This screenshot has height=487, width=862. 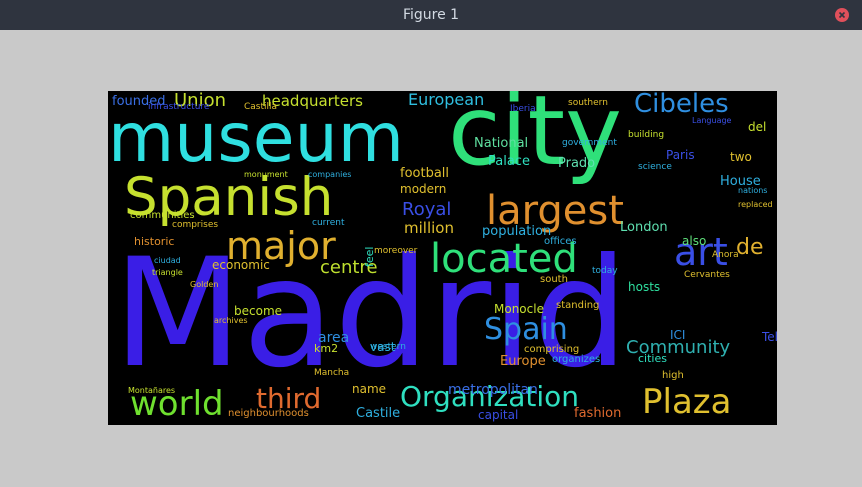 I want to click on word-triangle: triangle, so click(x=167, y=272).